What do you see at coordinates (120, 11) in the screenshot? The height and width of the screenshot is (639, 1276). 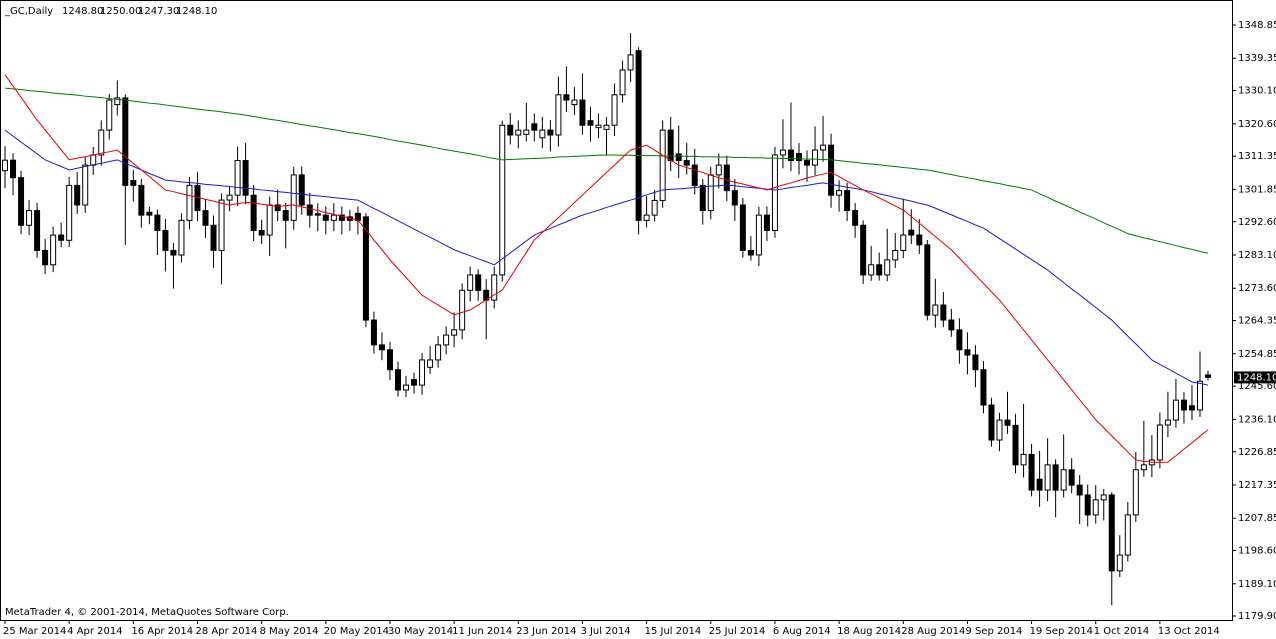 I see `header-value: 1250.00` at bounding box center [120, 11].